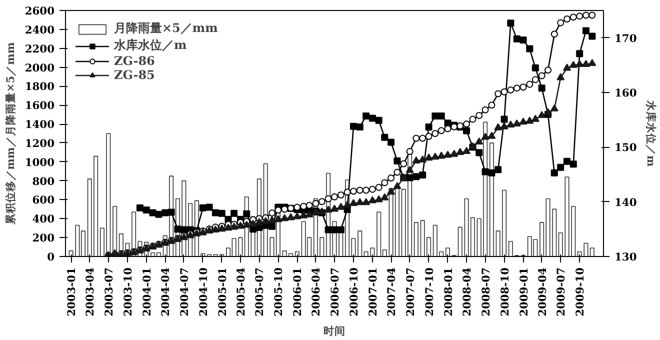 The height and width of the screenshot is (340, 660). I want to click on x-tick-label: 2005-01, so click(222, 291).